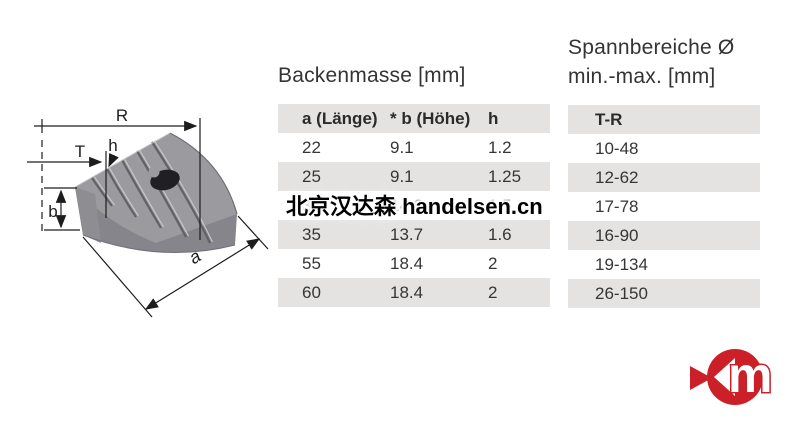 Image resolution: width=800 pixels, height=437 pixels. What do you see at coordinates (407, 205) in the screenshot?
I see `cell-b: 14.0` at bounding box center [407, 205].